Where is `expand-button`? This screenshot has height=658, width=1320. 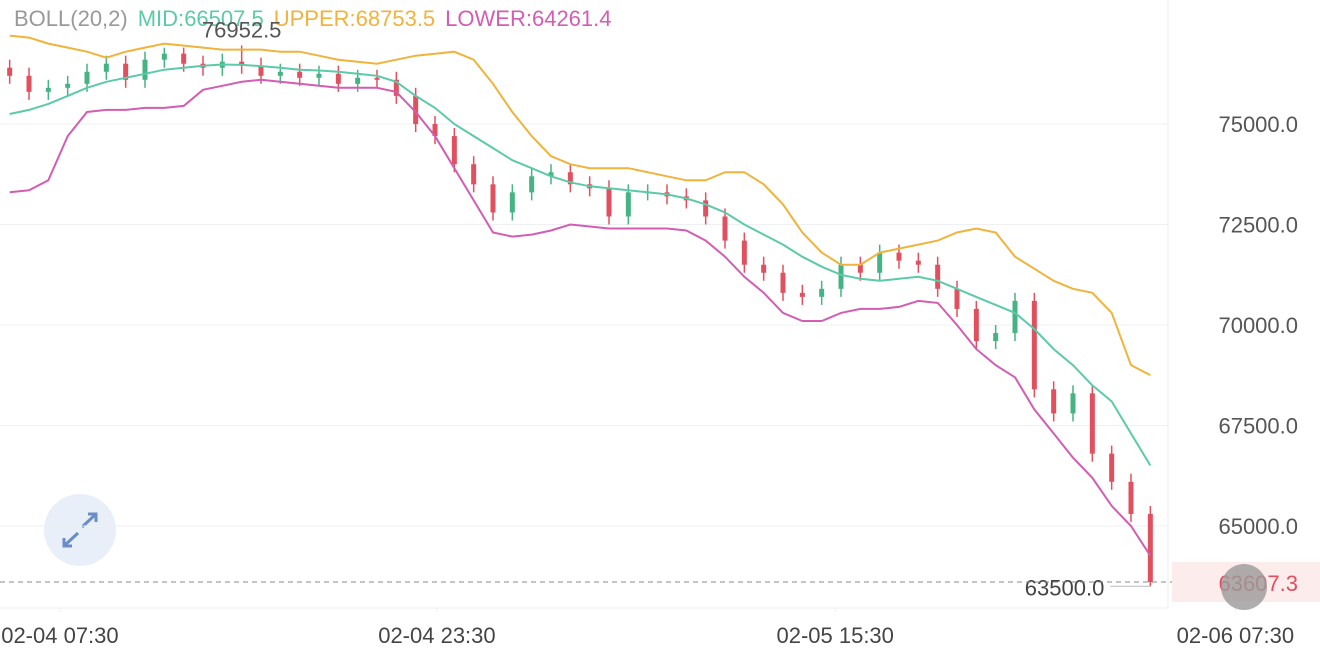 expand-button is located at coordinates (80, 530).